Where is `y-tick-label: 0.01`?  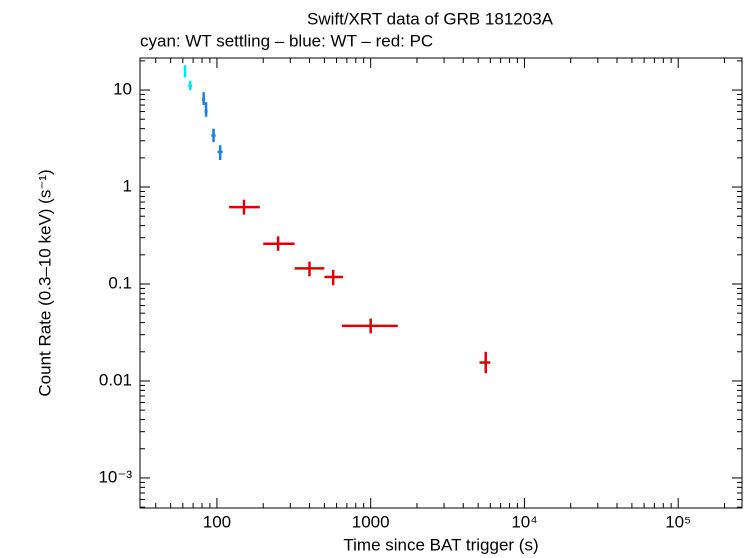 y-tick-label: 0.01 is located at coordinates (115, 379).